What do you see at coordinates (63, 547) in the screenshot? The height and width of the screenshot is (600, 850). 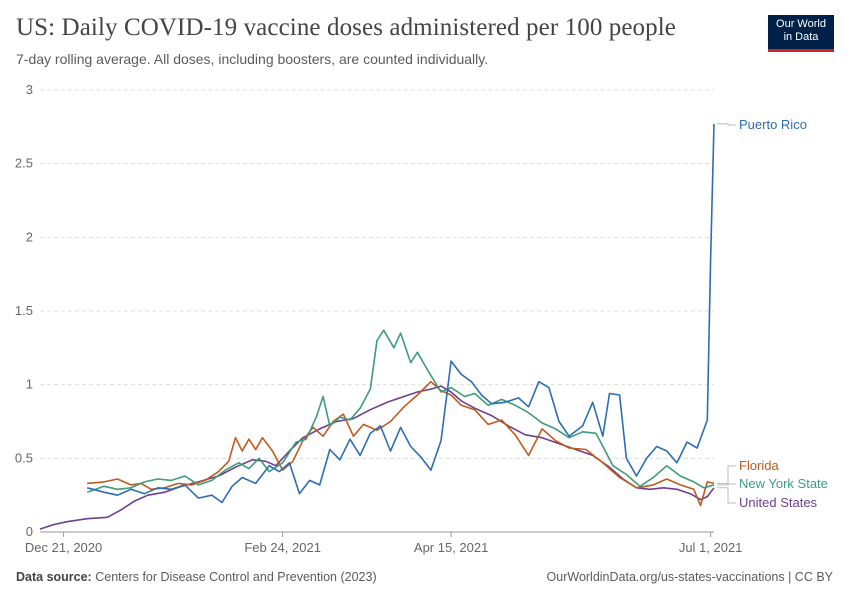 I see `x-tick-label: Dec 21, 2020` at bounding box center [63, 547].